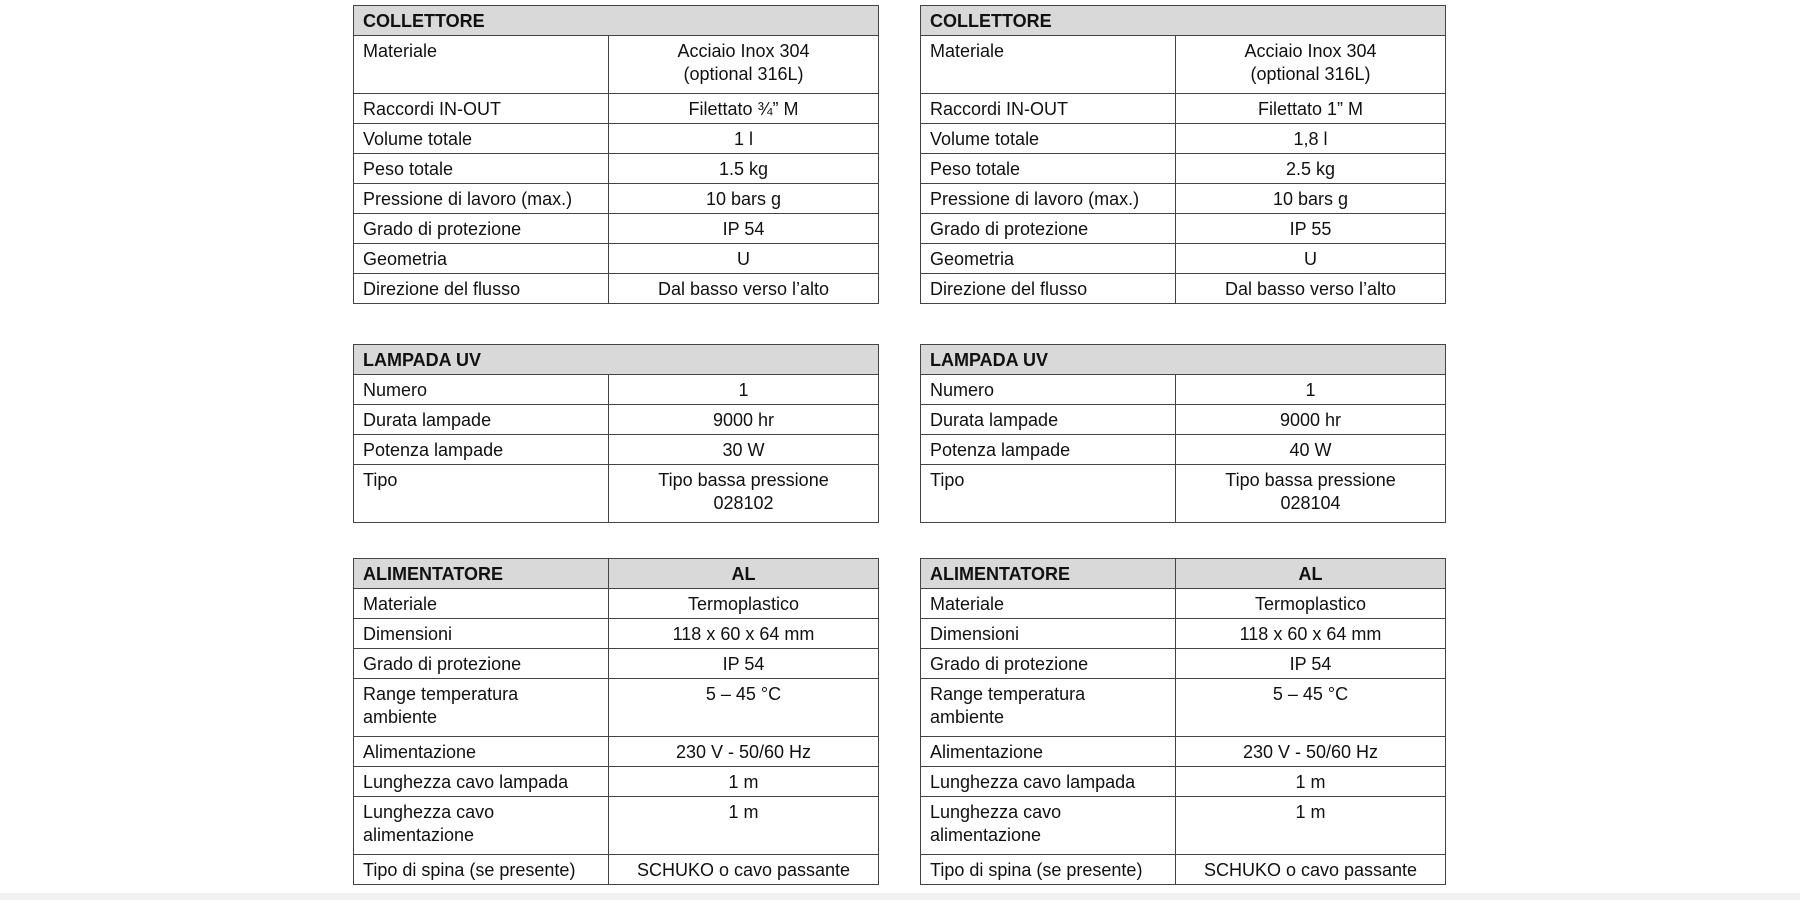 This screenshot has height=900, width=1800. Describe the element at coordinates (743, 168) in the screenshot. I see `row-value: 1.5 kg` at that location.